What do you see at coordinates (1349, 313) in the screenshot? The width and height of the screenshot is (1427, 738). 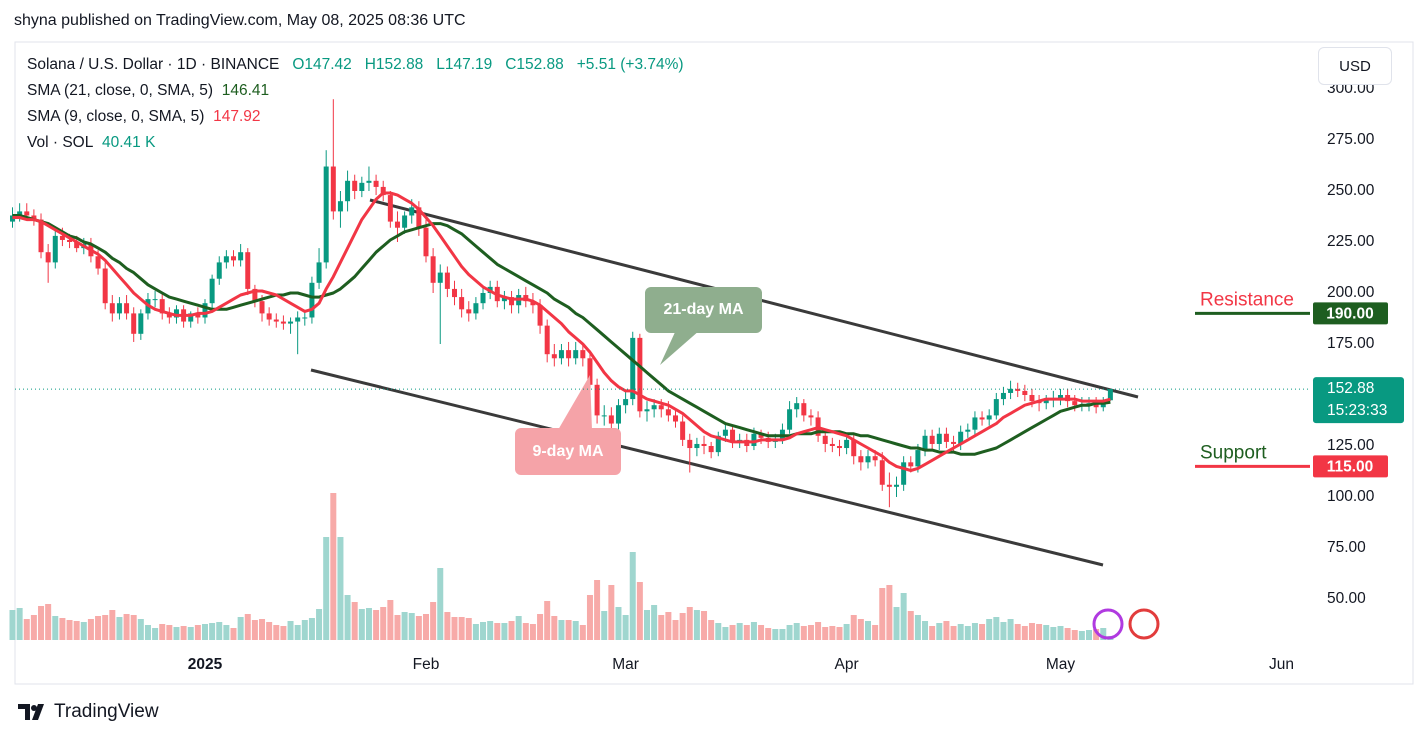 I see `level-label: 190.00` at bounding box center [1349, 313].